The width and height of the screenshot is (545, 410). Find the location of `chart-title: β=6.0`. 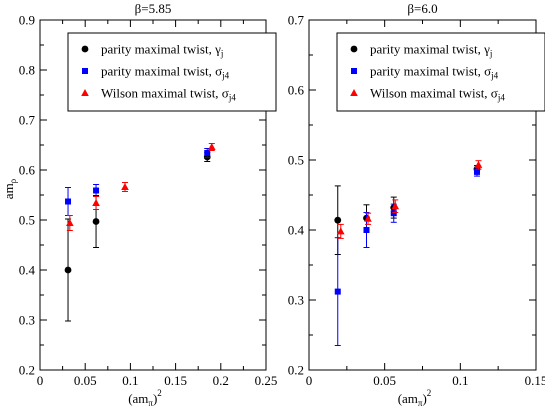

chart-title: β=6.0 is located at coordinates (422, 8).